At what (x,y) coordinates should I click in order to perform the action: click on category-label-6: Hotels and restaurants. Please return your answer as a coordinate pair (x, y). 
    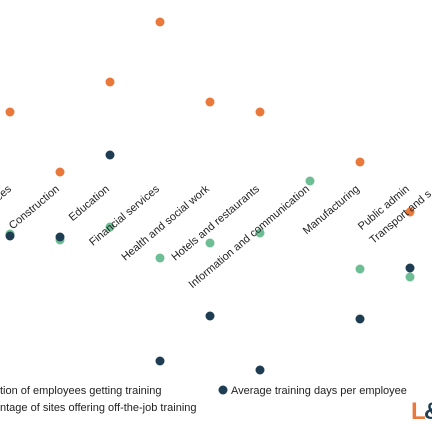
    Looking at the image, I should click on (215, 223).